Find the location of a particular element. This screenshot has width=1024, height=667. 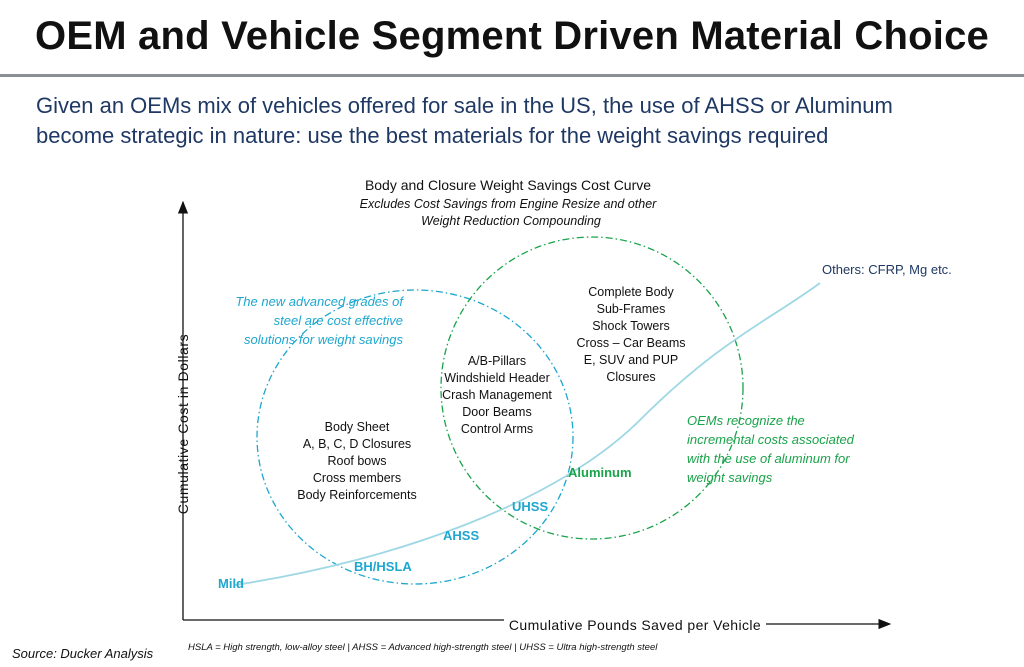

steel-note-line: steel are cost effective is located at coordinates (338, 320).